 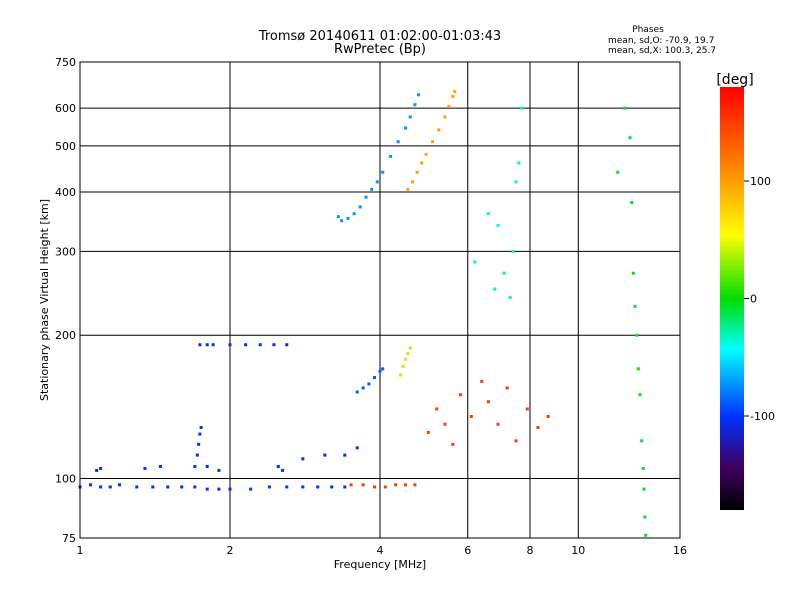 I want to click on colorbar-tick-label: 100, so click(x=760, y=181).